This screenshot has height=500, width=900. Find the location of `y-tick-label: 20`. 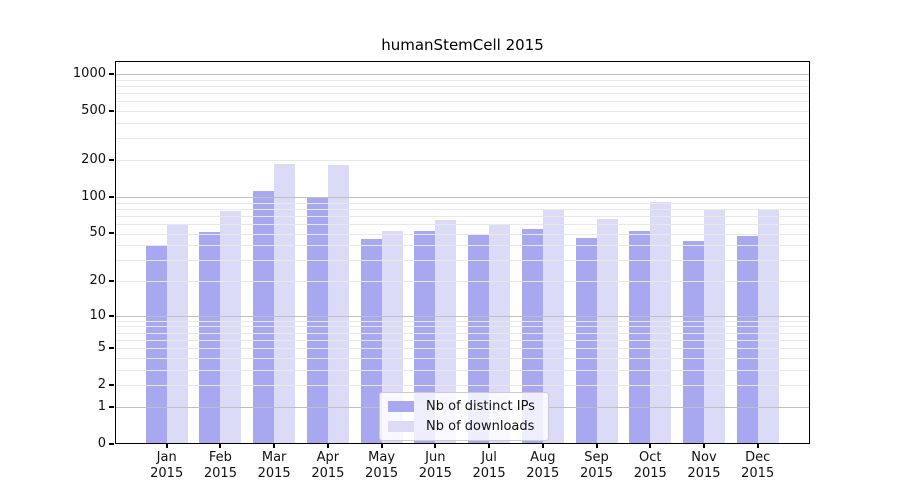

y-tick-label: 20 is located at coordinates (97, 280).